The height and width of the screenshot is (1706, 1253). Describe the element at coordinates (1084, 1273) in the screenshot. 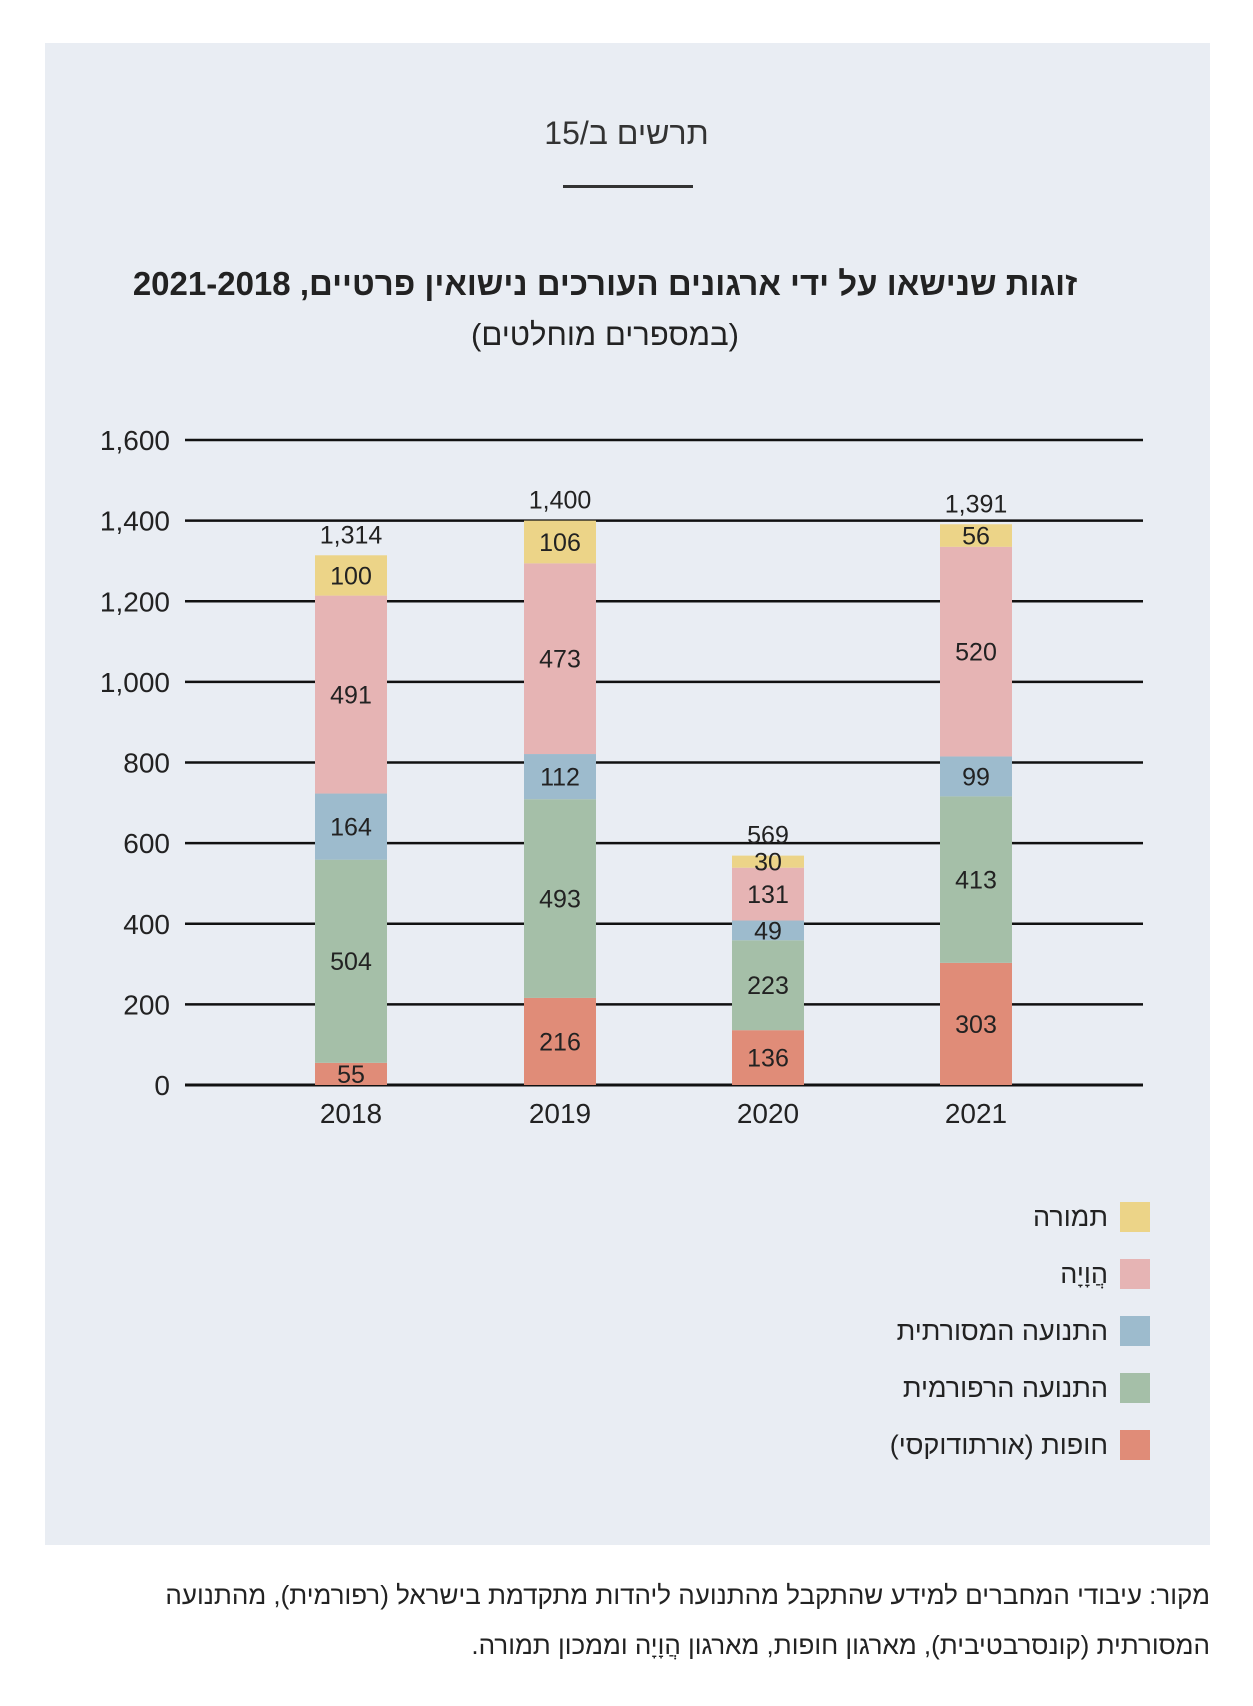

I see `legend-label: הֲוָיָה` at that location.